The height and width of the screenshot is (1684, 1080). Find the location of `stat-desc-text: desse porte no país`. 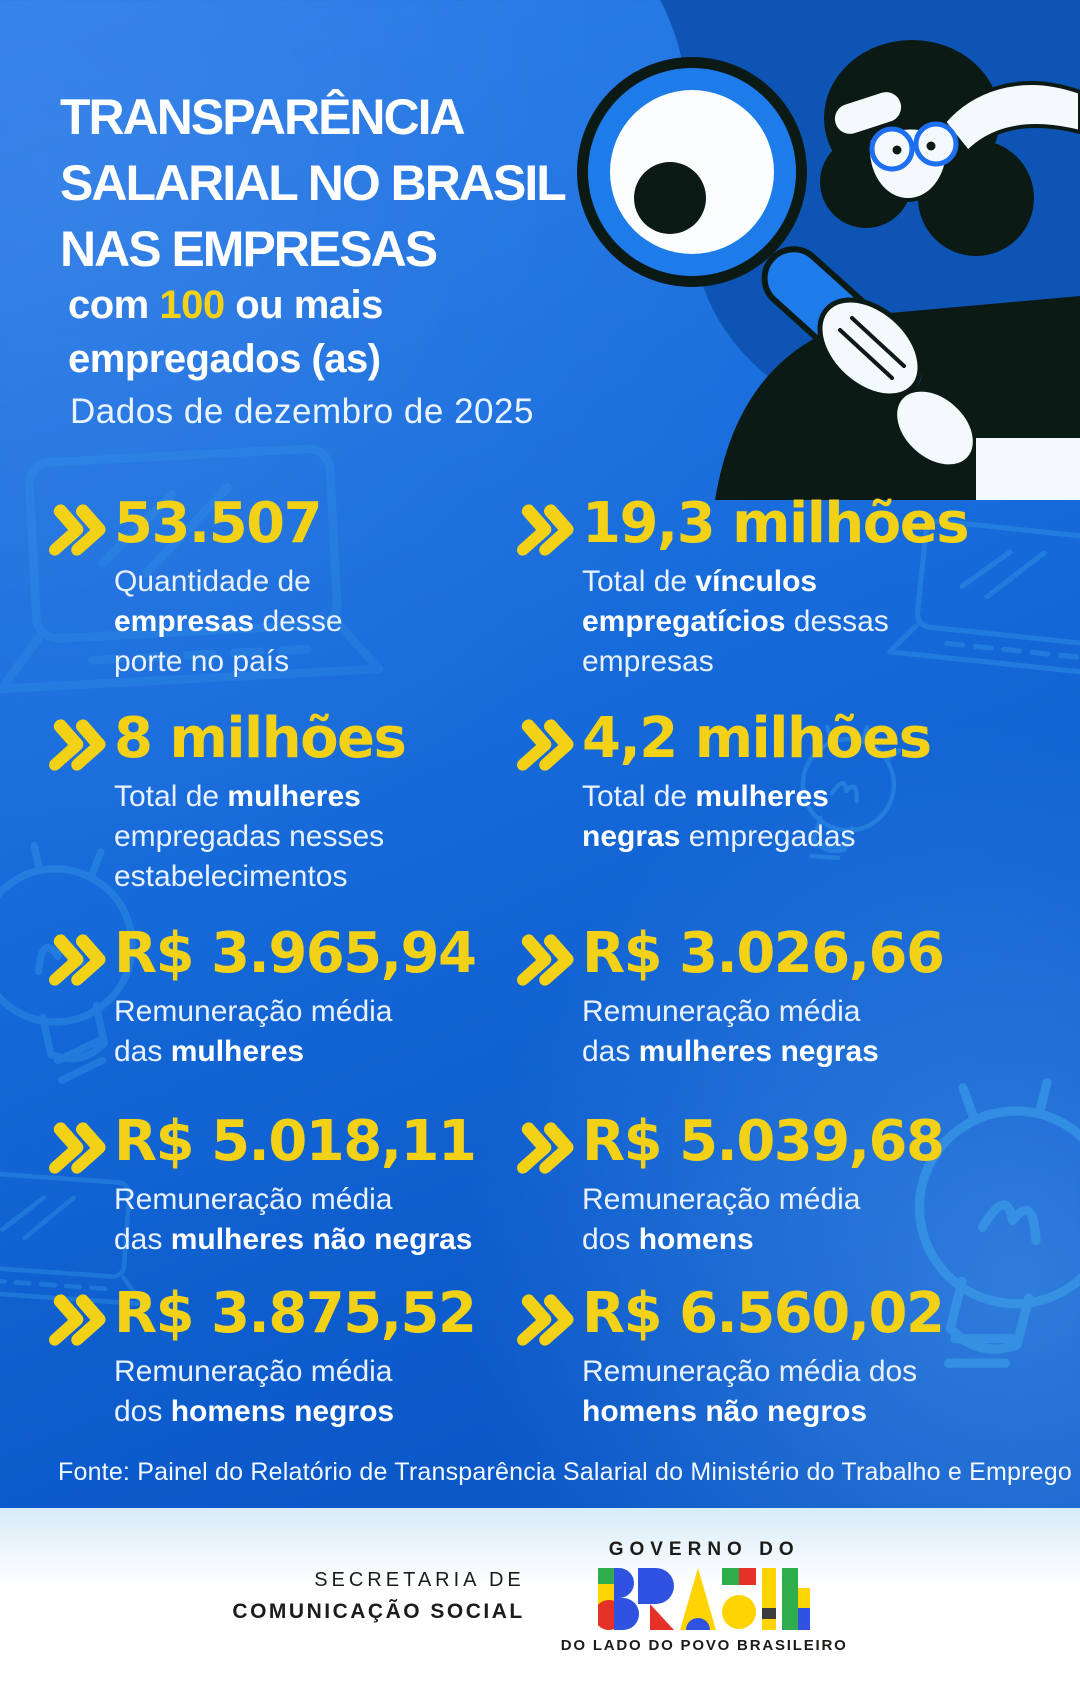

stat-desc-text: desse porte no país is located at coordinates (228, 641).